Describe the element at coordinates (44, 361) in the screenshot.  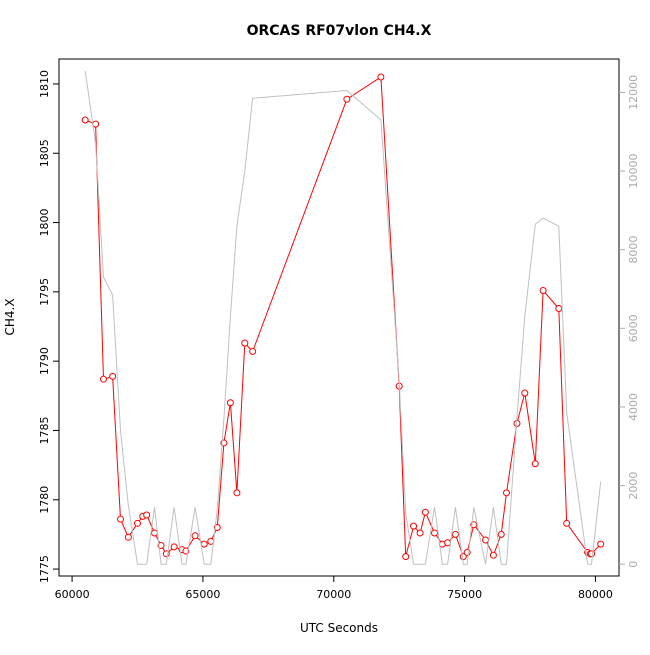
I see `y-tick-label-left-3: 1790` at that location.